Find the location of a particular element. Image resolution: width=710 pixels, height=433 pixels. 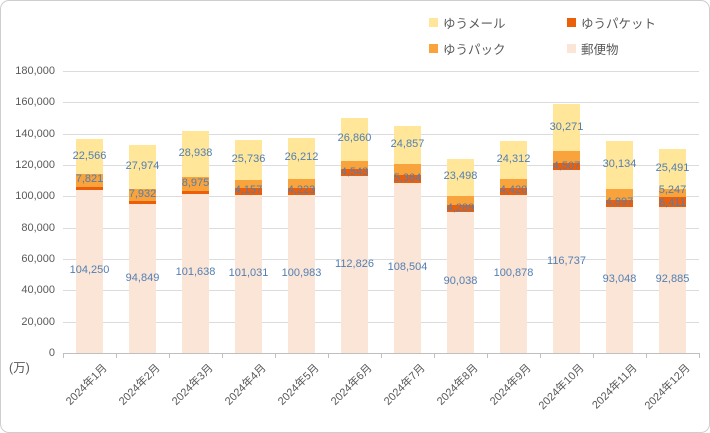

data-label: 7,821 is located at coordinates (89, 179).